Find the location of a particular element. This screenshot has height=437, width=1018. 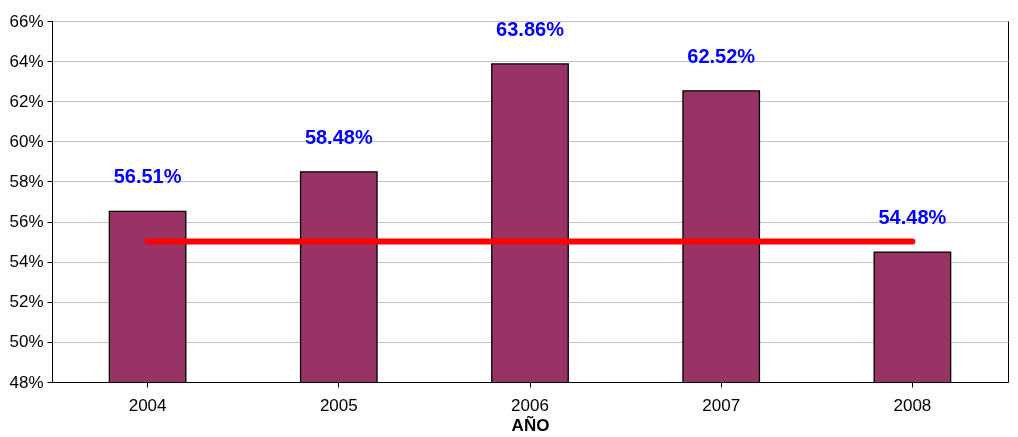

y-tick-label: 52% is located at coordinates (26, 302).